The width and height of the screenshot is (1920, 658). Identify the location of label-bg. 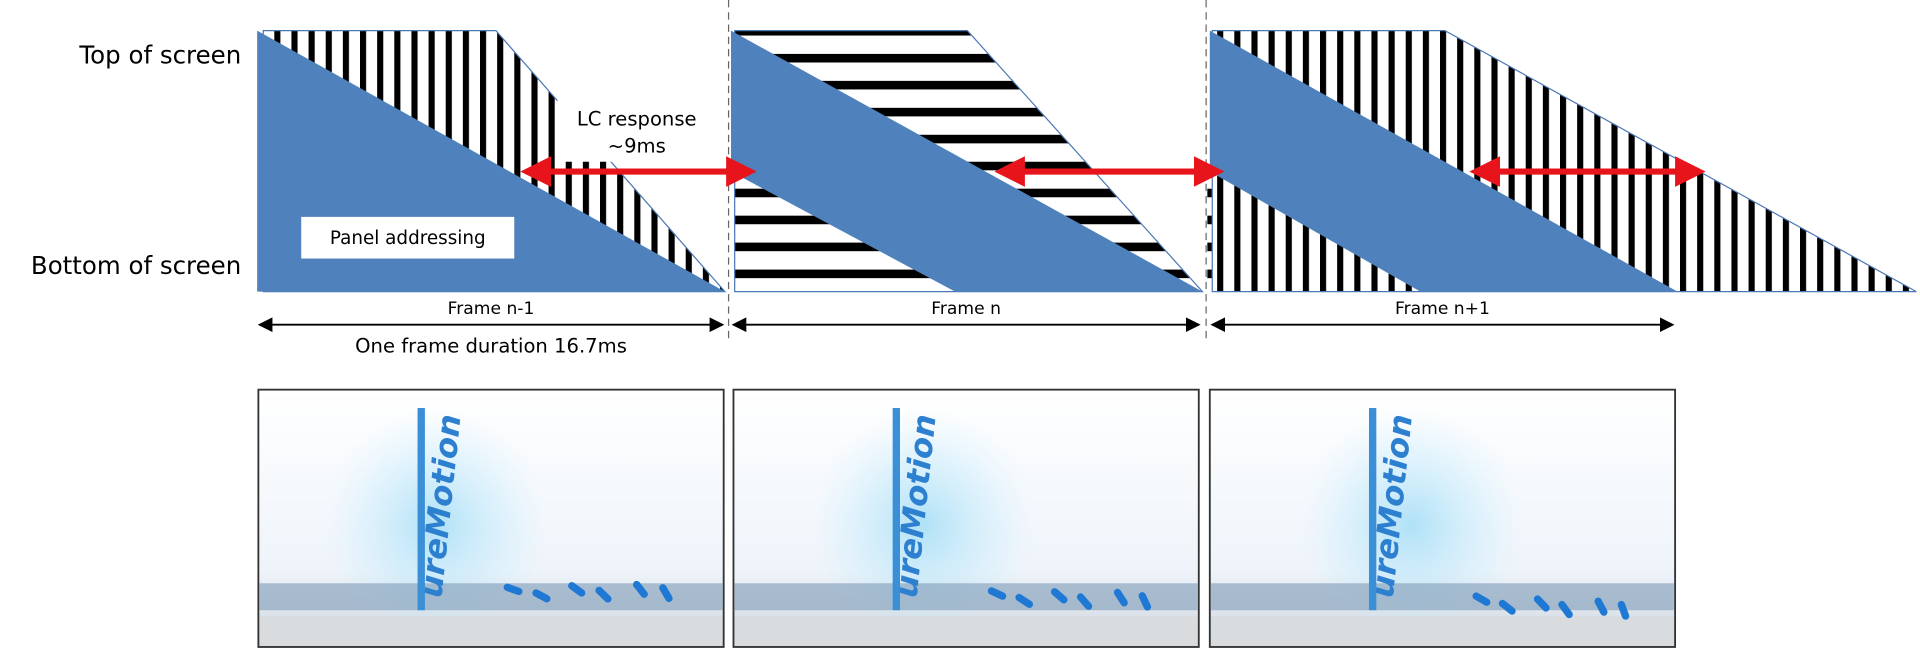
(634, 131).